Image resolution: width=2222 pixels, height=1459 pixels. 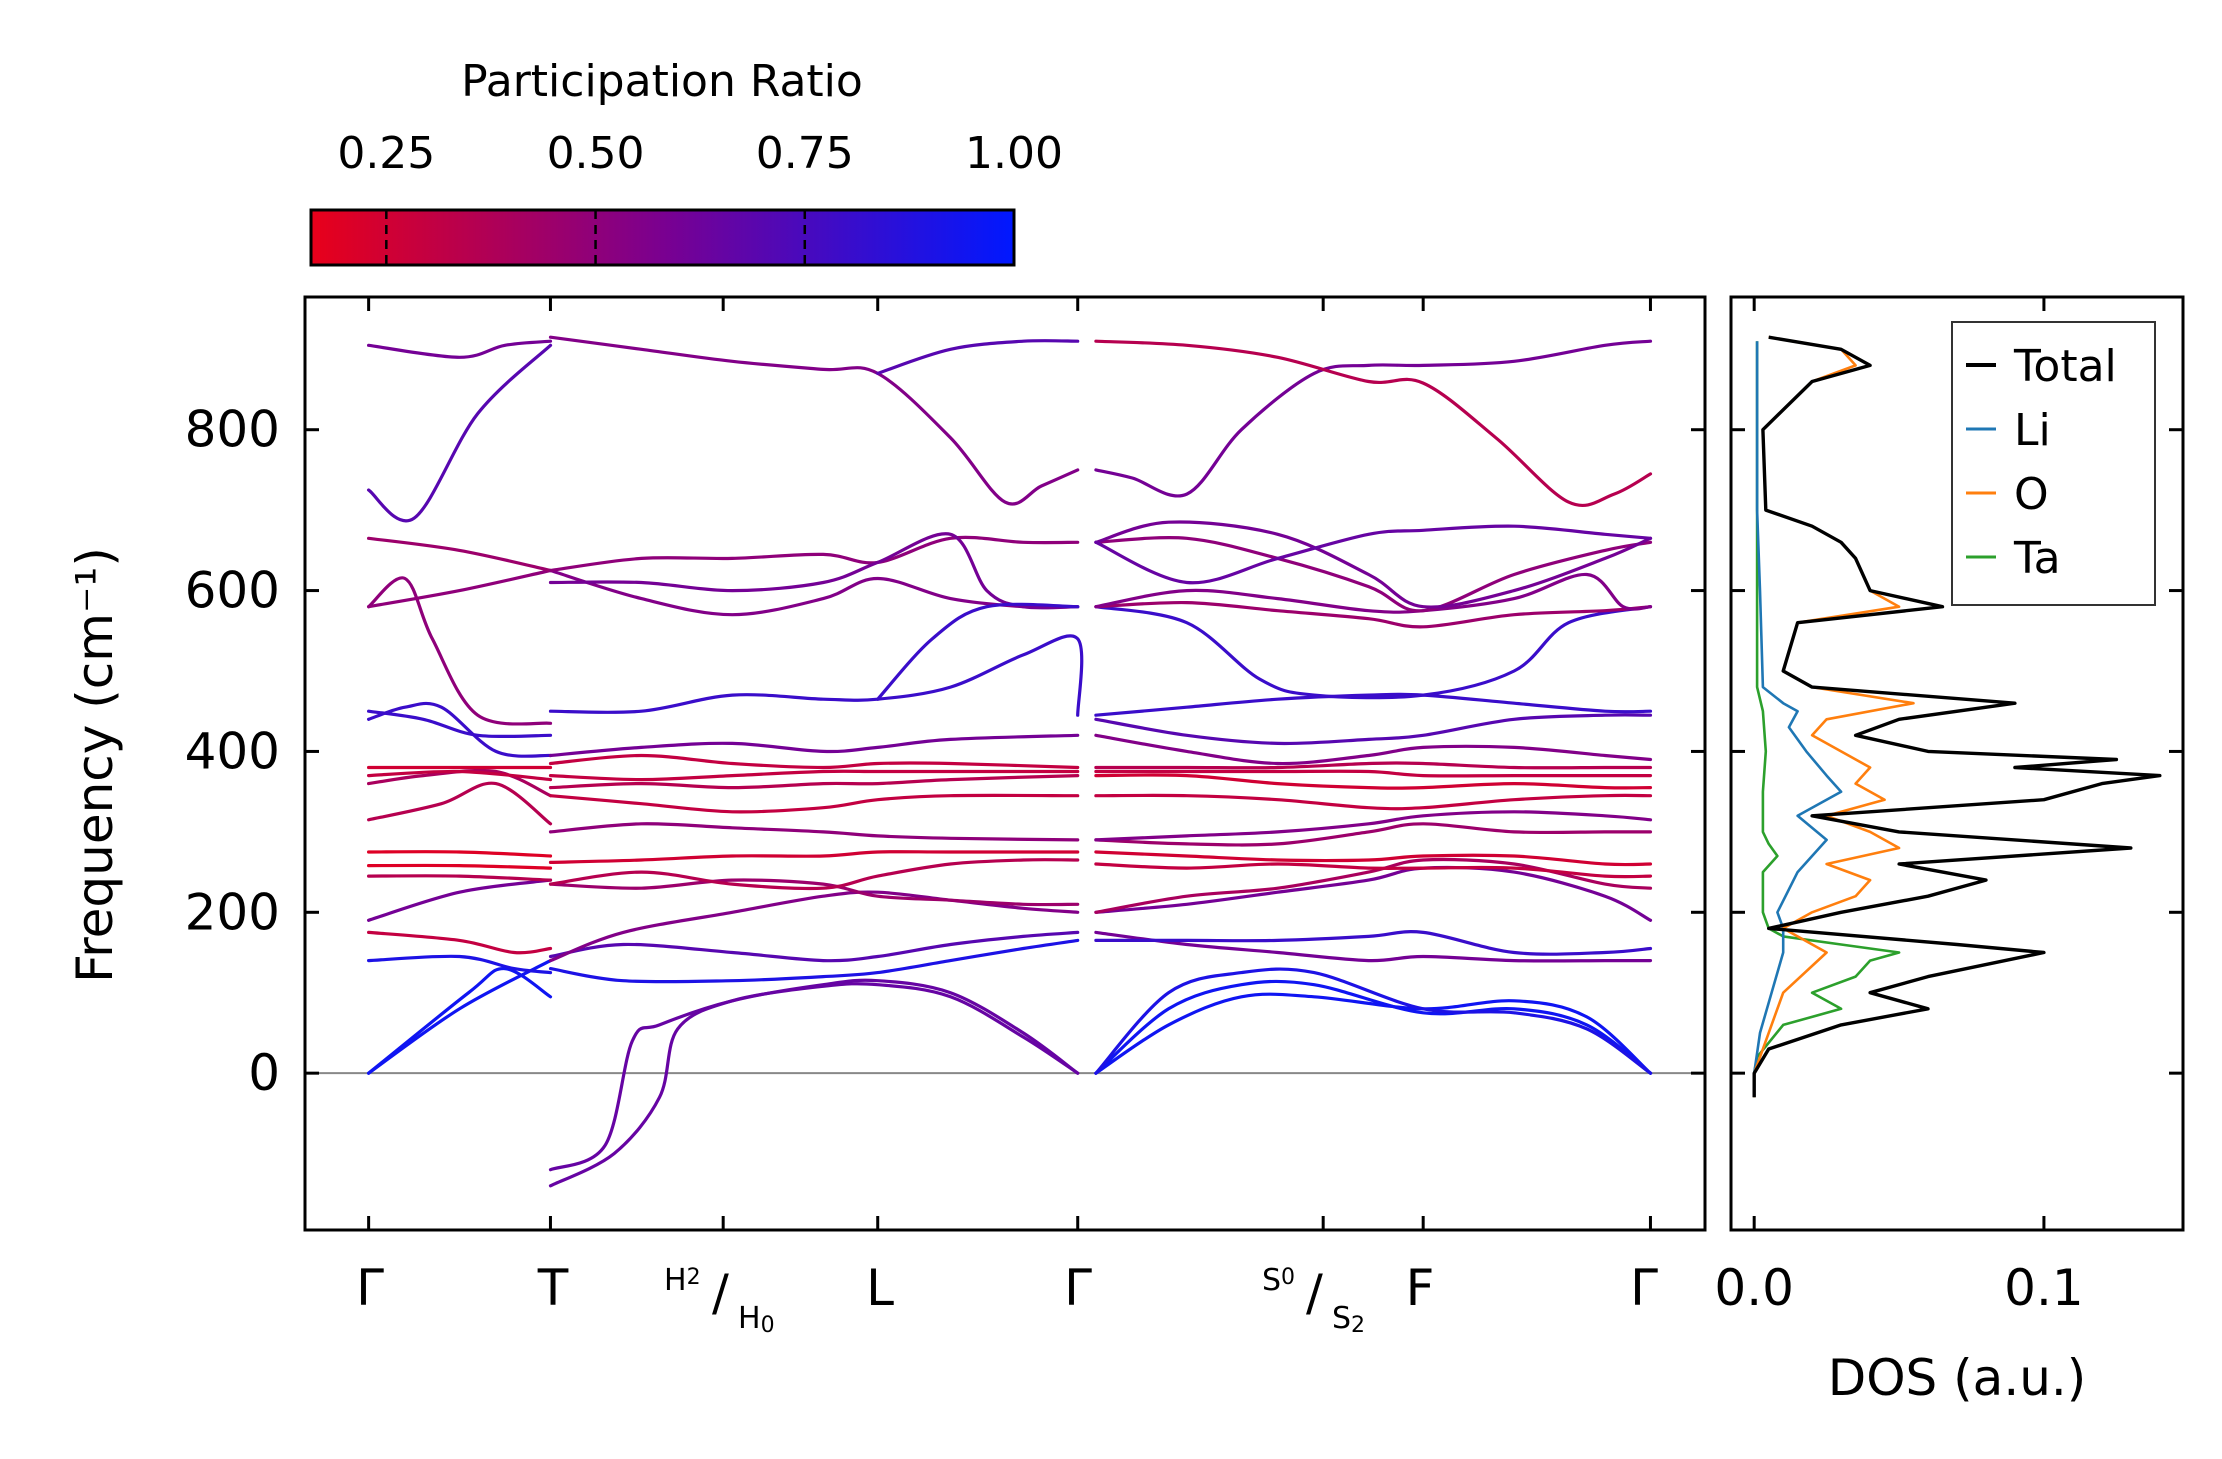 I want to click on band-line-c3, so click(x=814, y=961).